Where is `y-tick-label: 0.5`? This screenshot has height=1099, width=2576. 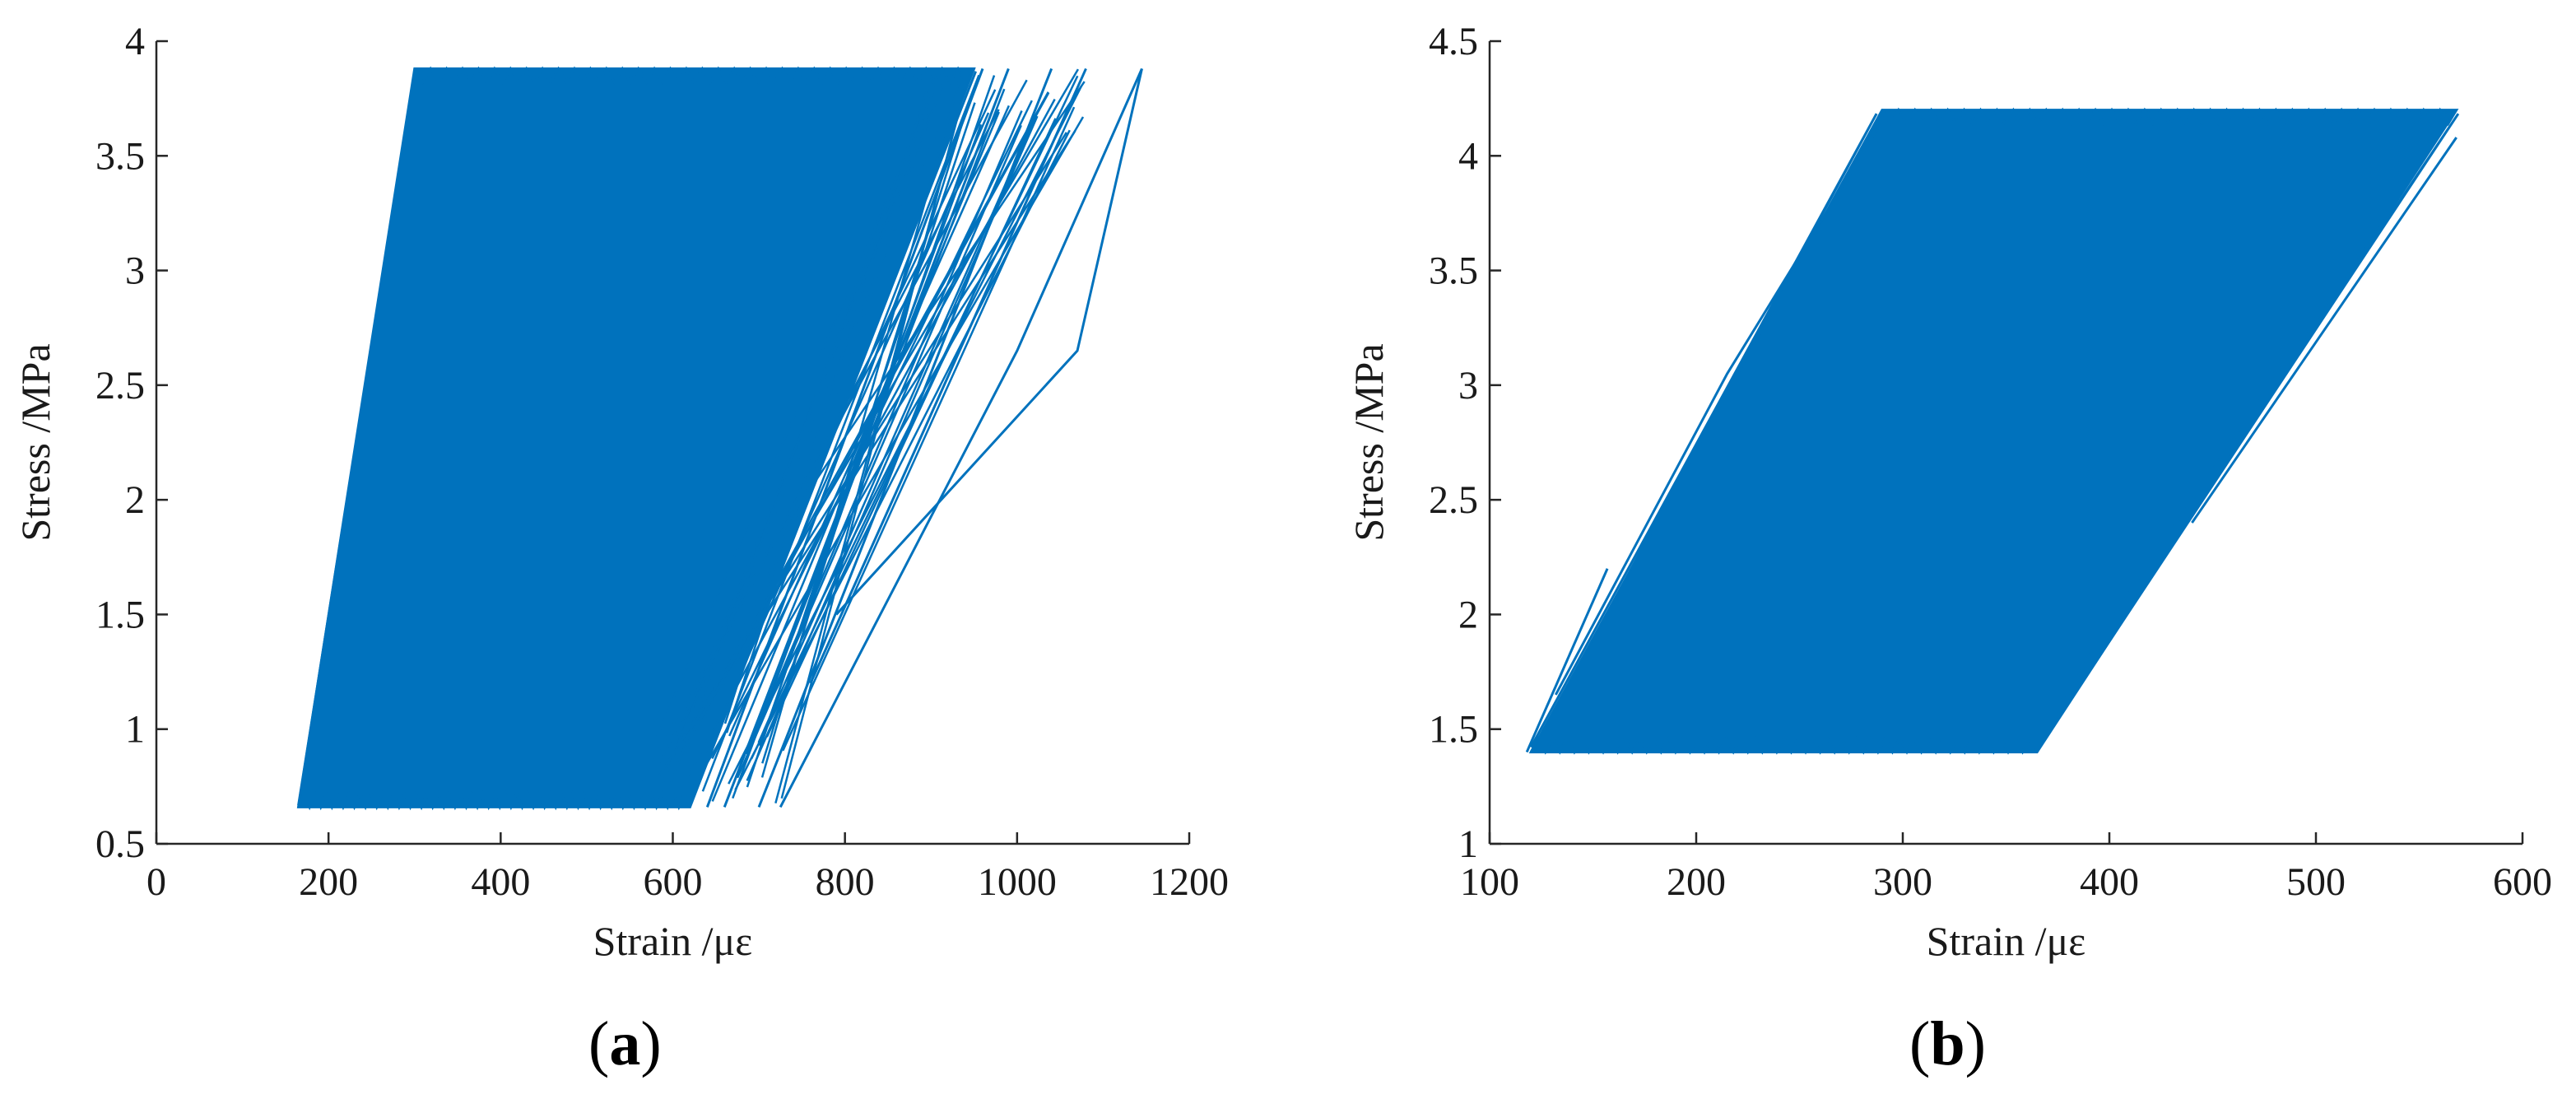 y-tick-label: 0.5 is located at coordinates (120, 844).